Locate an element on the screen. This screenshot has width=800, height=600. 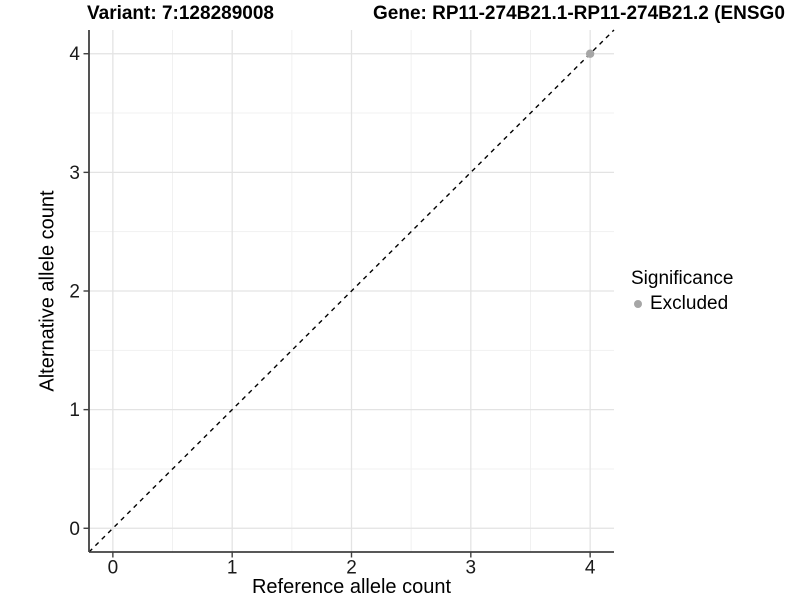
y-axis-title: Alternative allele count is located at coordinates (47, 291).